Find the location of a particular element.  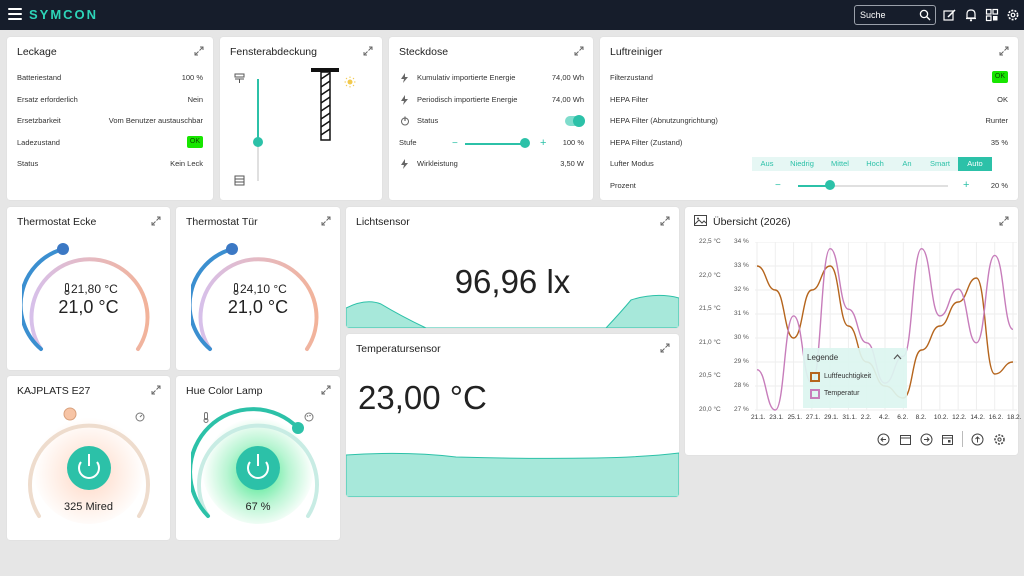

steckdose-row: Status is located at coordinates (428, 120).